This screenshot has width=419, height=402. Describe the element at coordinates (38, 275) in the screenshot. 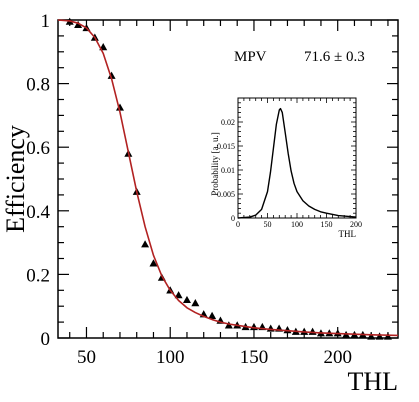

I see `y-tick-label: 0.2` at that location.